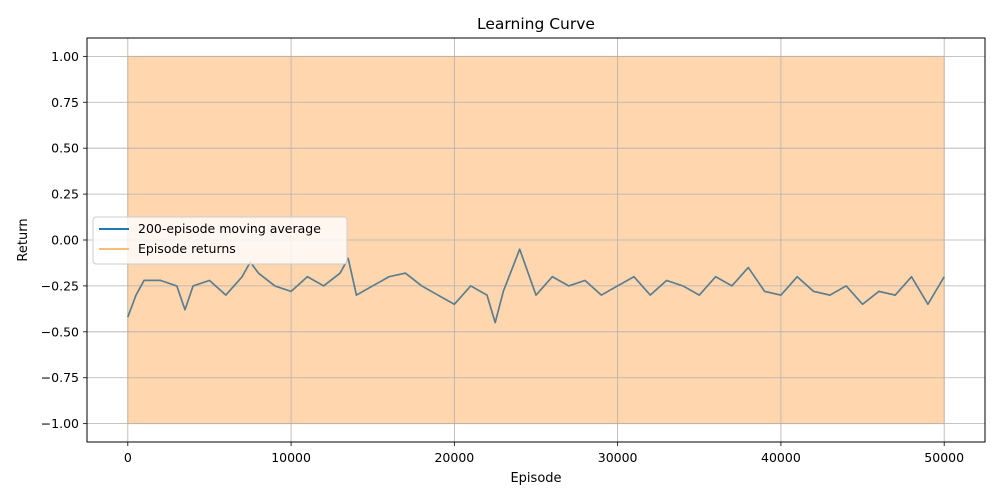 Image resolution: width=1000 pixels, height=500 pixels. What do you see at coordinates (65, 194) in the screenshot?
I see `y-tick-label: 0.25` at bounding box center [65, 194].